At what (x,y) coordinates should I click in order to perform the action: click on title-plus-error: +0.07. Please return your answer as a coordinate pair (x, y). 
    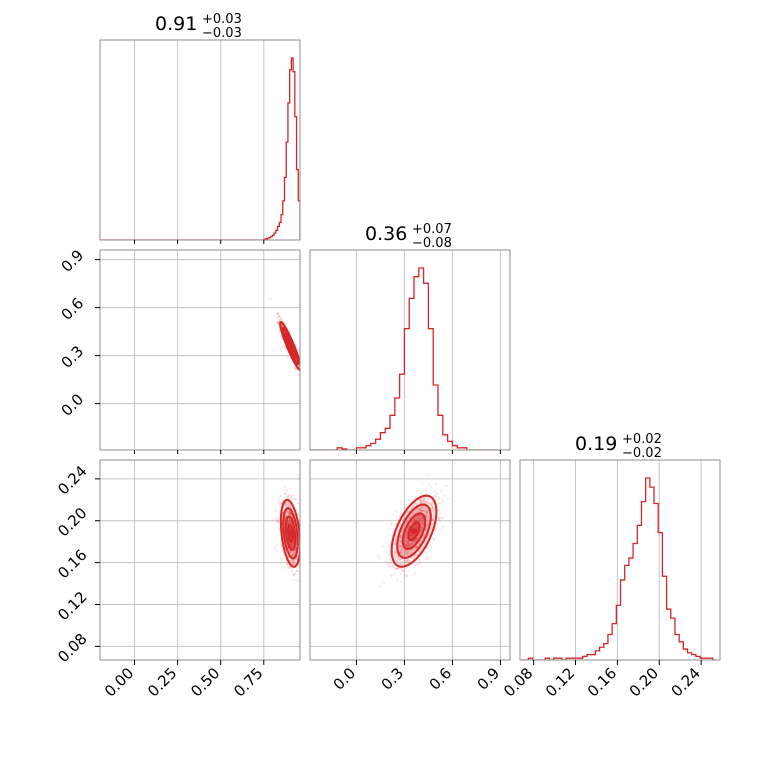
    Looking at the image, I should click on (432, 229).